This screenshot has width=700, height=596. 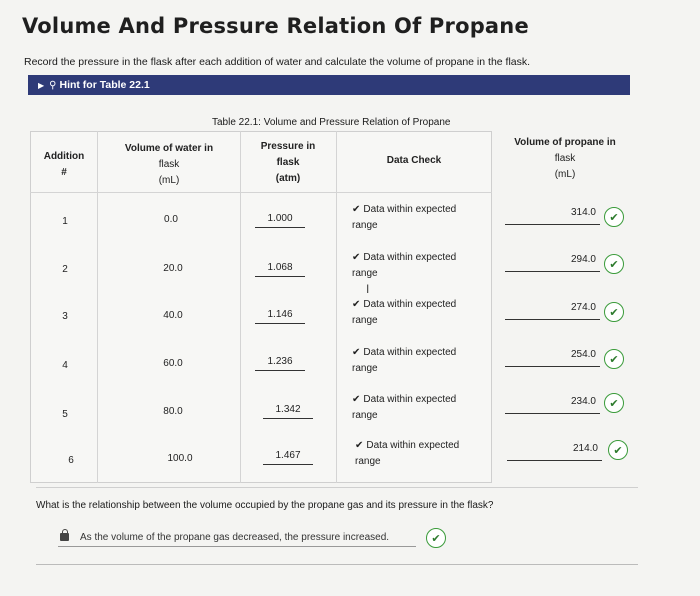 I want to click on water-volume-value: 40.0, so click(x=173, y=315).